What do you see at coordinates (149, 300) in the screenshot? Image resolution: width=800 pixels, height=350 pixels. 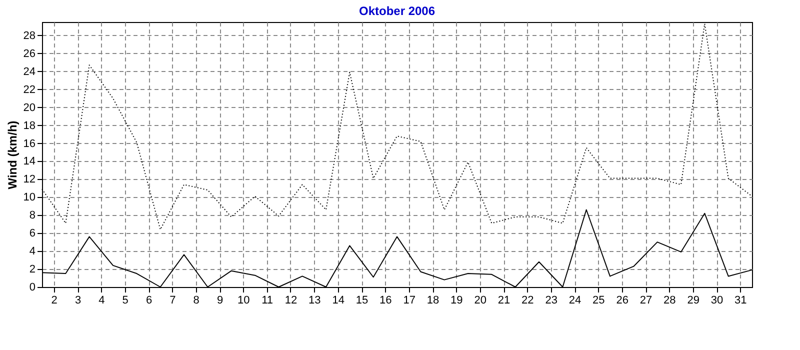 I see `x-tick-label: 6` at bounding box center [149, 300].